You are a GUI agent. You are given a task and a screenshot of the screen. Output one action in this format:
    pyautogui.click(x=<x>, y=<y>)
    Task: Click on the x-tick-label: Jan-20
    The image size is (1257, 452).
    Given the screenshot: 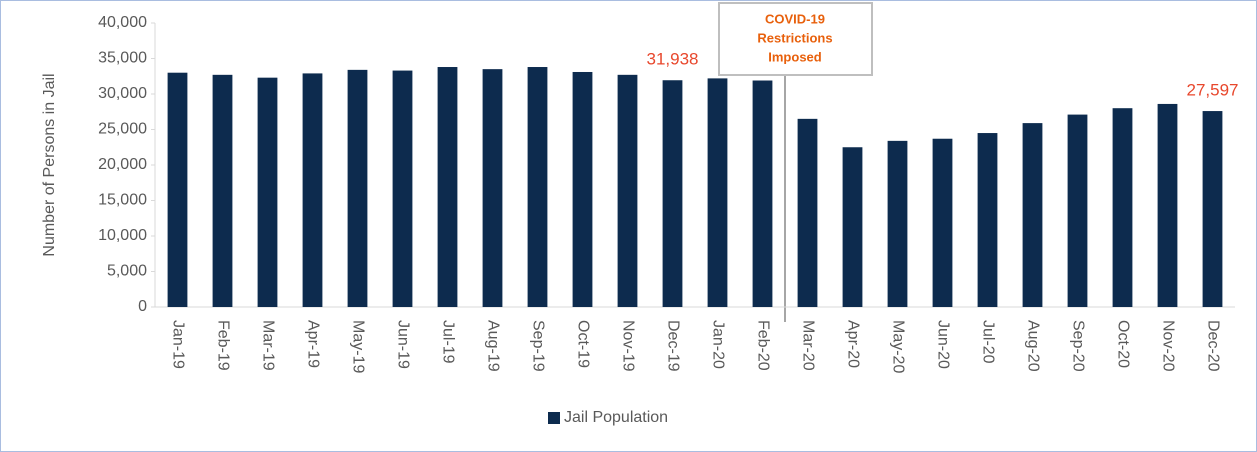 What is the action you would take?
    pyautogui.click(x=717, y=344)
    